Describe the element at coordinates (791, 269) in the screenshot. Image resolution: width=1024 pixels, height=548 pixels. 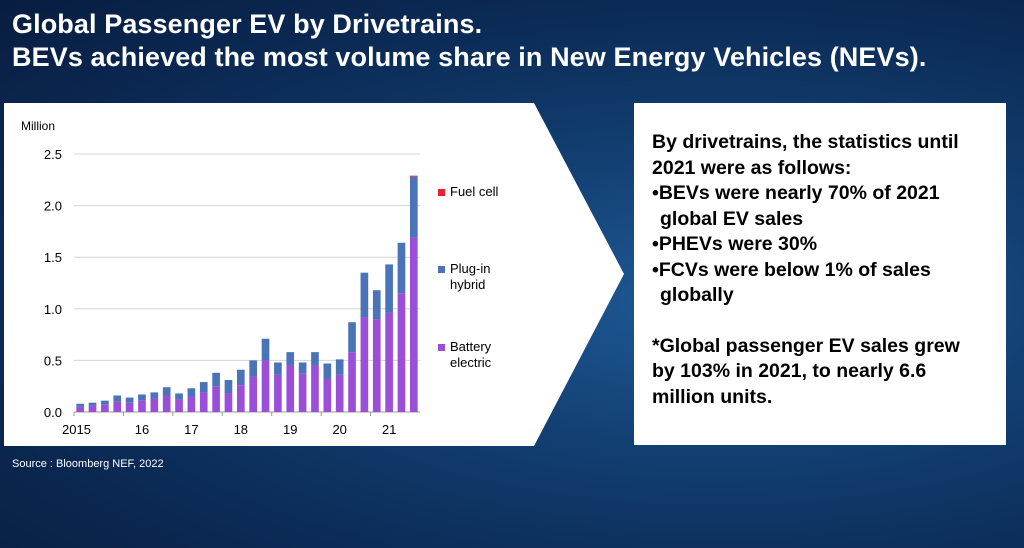
I see `bullet-fcv-line-1: •FCVs were below 1% of sales` at that location.